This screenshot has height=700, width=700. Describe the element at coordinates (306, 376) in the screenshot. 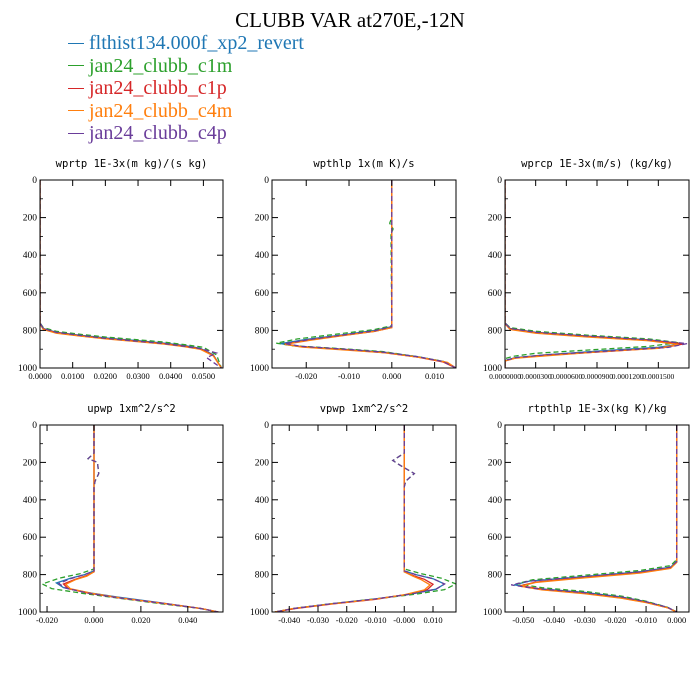

I see `x-tick-label-1-0: -0.020` at that location.